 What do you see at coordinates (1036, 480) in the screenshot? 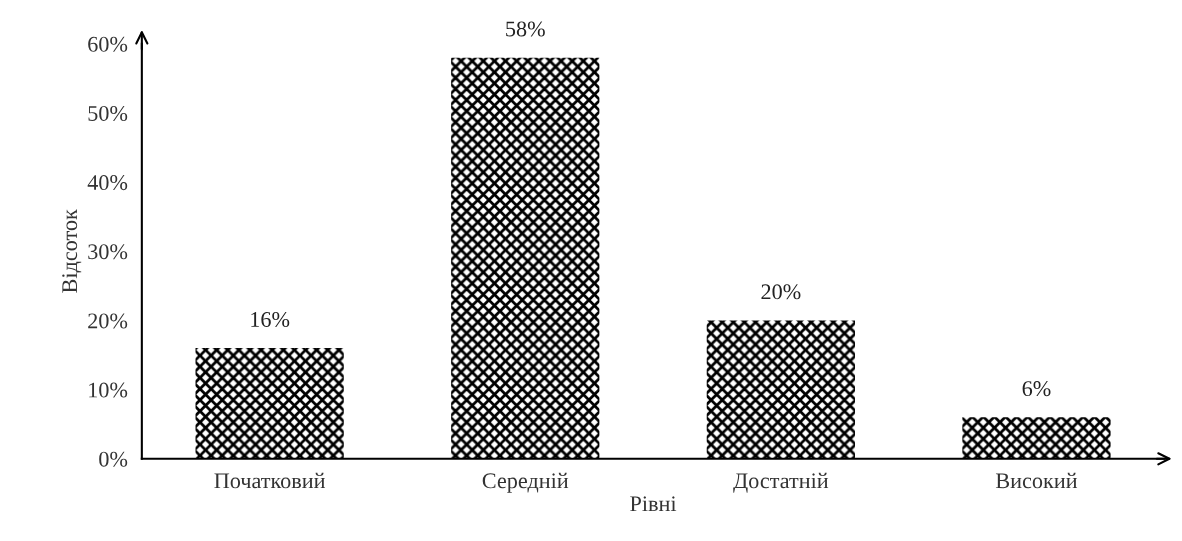
I see `x-tick-label: Високий` at bounding box center [1036, 480].